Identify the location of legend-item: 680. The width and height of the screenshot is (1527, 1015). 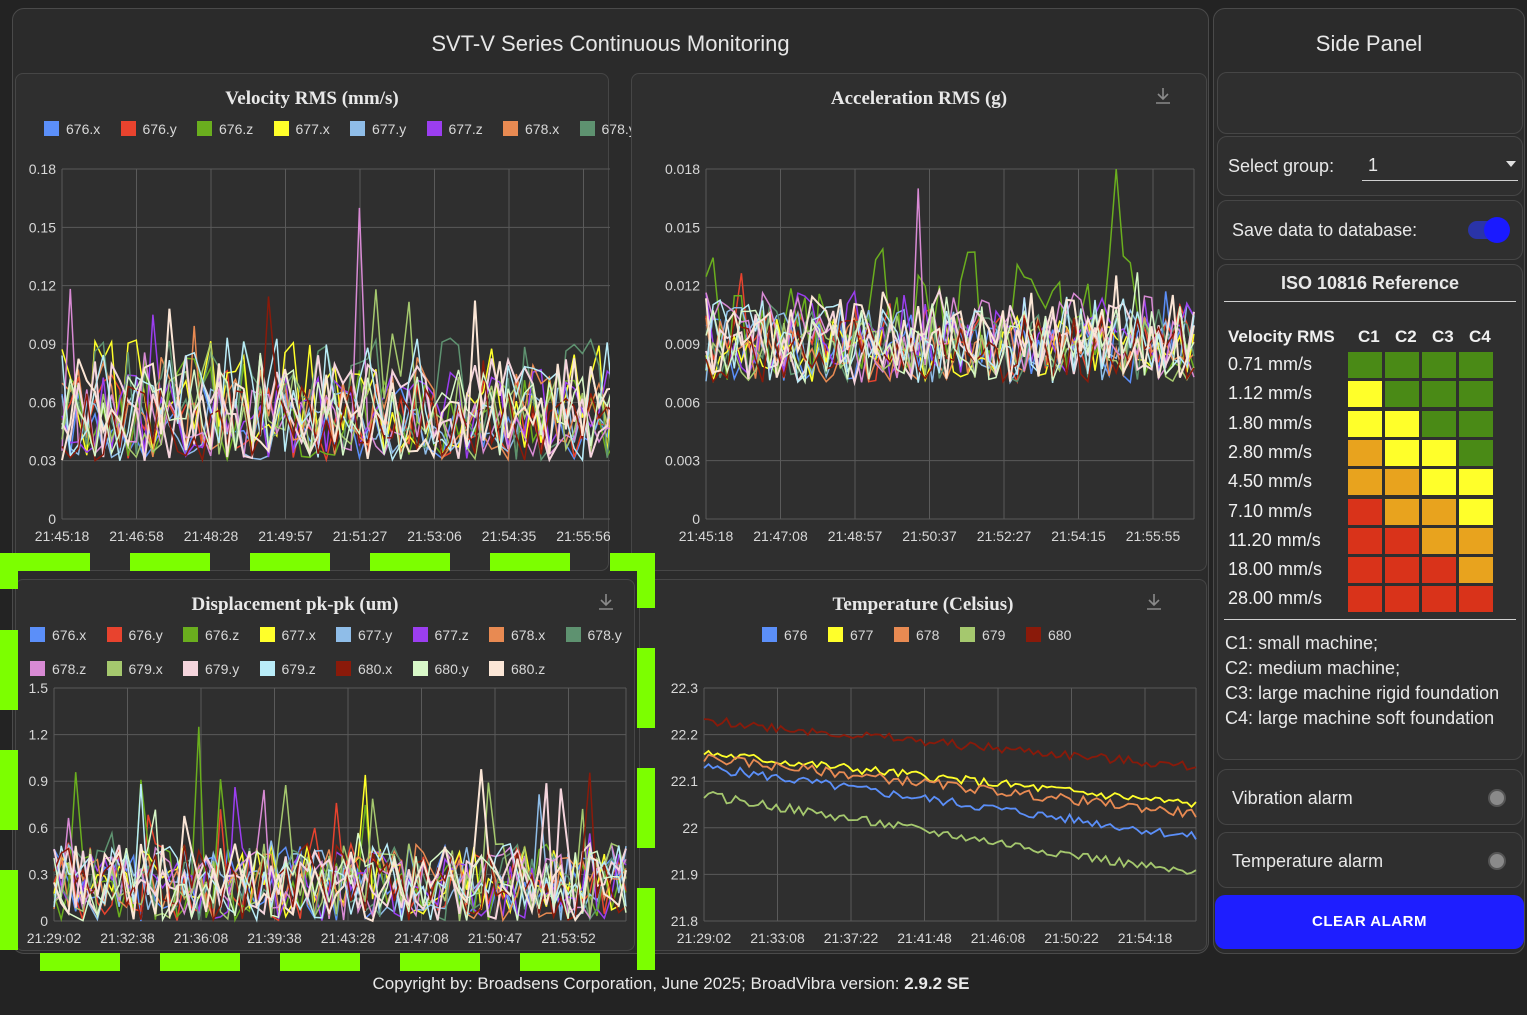
(1048, 635).